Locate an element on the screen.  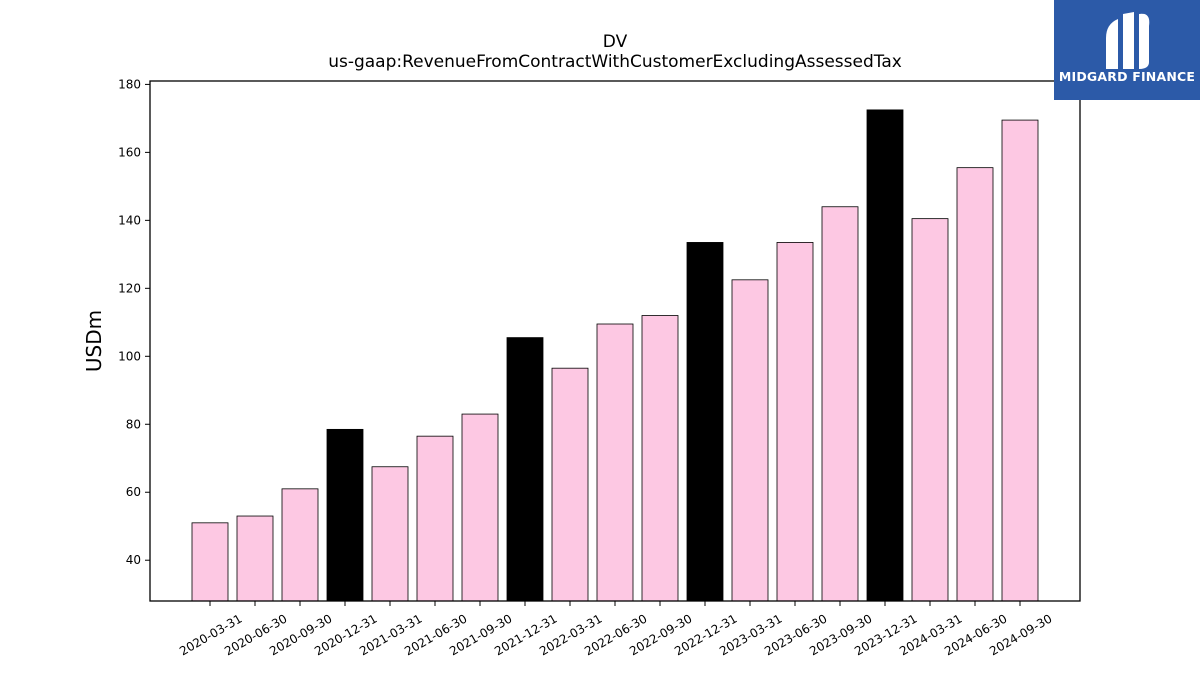
y-tick-label: 180 is located at coordinates (129, 84).